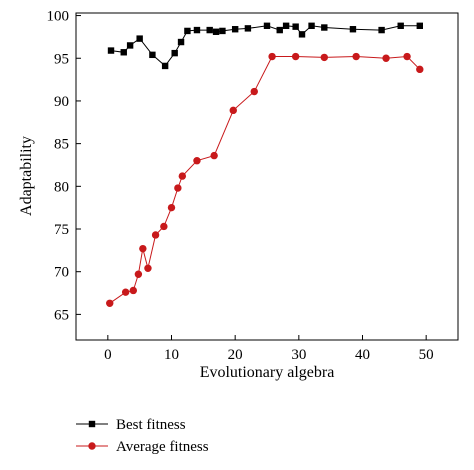 The image size is (474, 470). I want to click on x-axis-title: Evolutionary algebra, so click(267, 372).